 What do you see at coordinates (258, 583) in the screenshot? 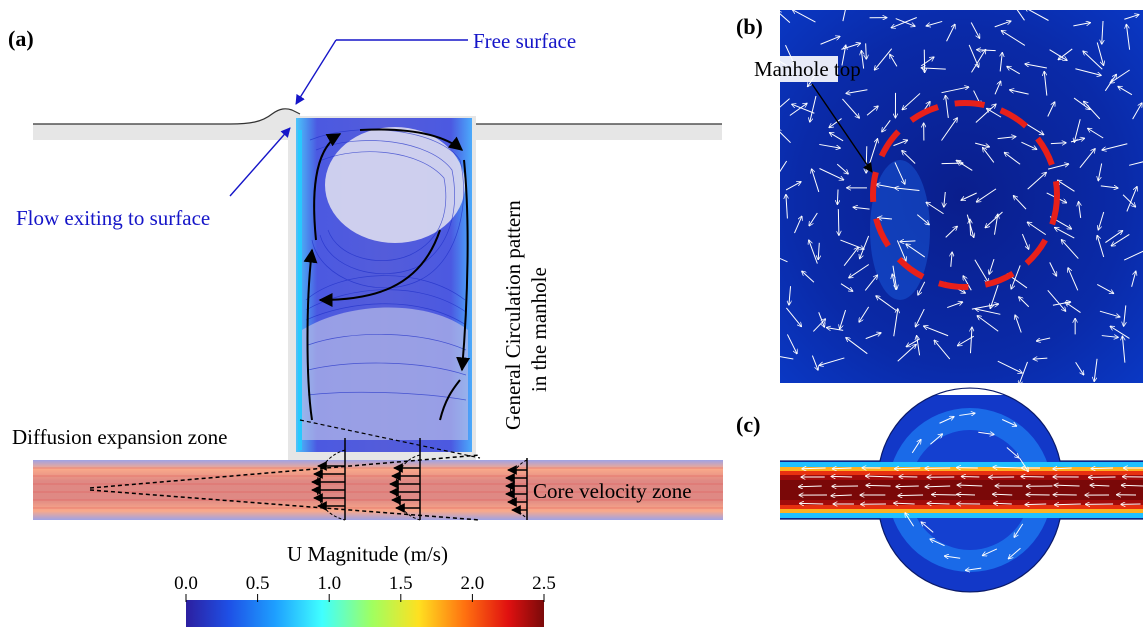
I see `colorbar-tick-label: 0.5` at bounding box center [258, 583].